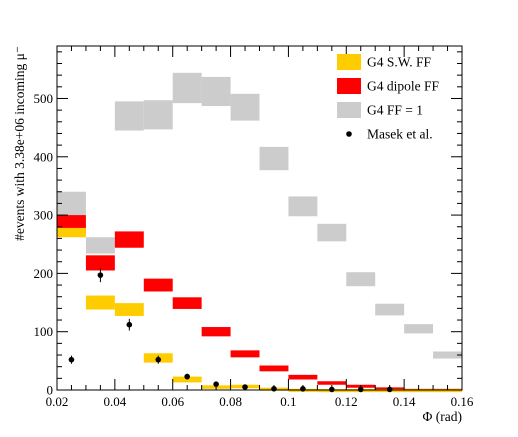  I want to click on y-tick-label: 0, so click(50, 390).